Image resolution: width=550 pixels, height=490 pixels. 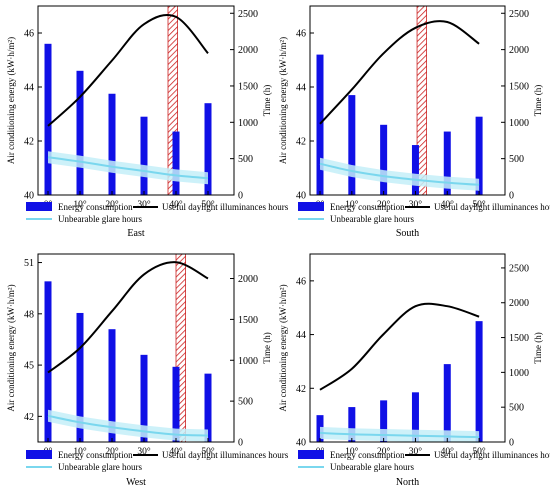 What do you see at coordinates (29, 88) in the screenshot?
I see `y-tick-label: 44` at bounding box center [29, 88].